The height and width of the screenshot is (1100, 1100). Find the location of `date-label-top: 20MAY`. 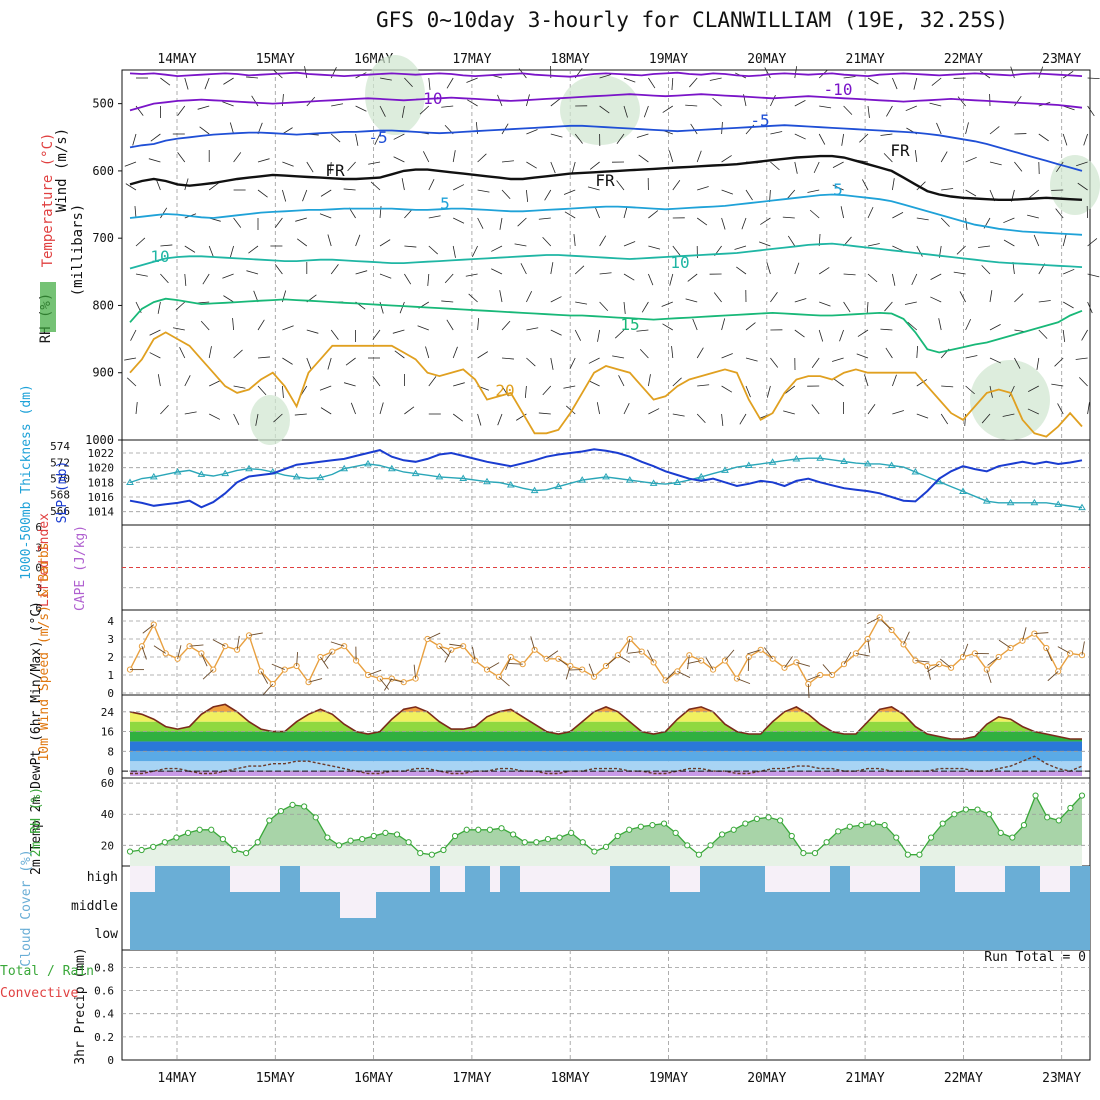

date-label-top: 20MAY is located at coordinates (766, 59).